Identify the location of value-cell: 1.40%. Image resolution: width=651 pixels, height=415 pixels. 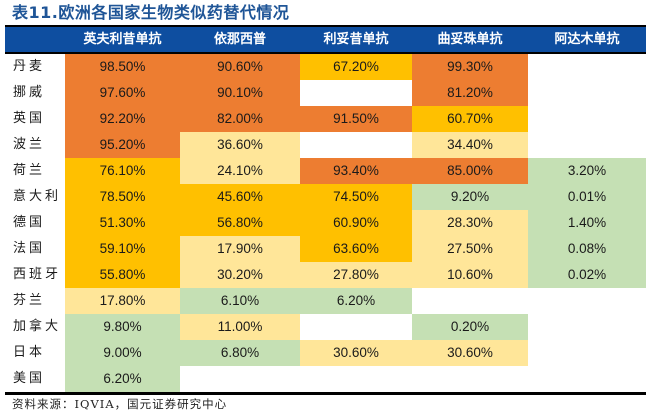
(587, 223).